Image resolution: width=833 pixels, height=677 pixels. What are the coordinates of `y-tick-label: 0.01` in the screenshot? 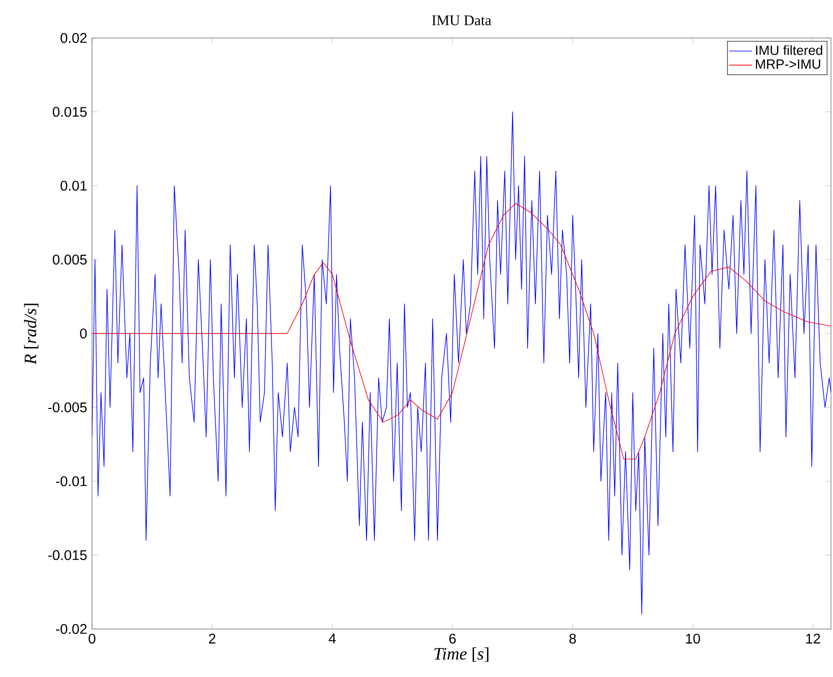 It's located at (73, 185).